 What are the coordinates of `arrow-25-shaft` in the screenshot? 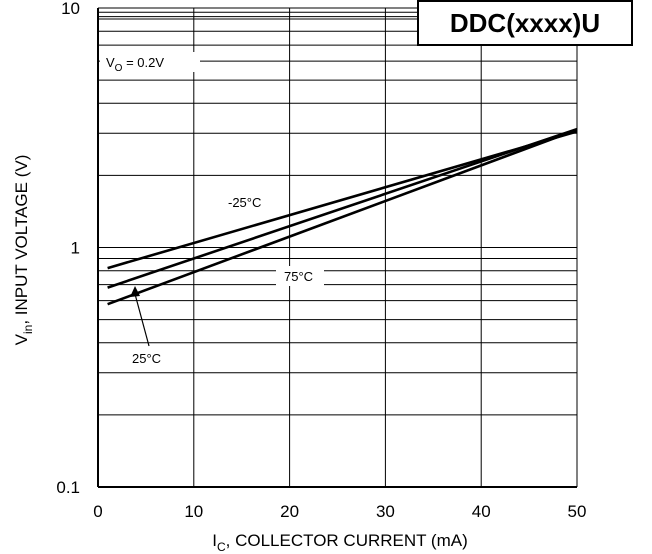 It's located at (142, 320).